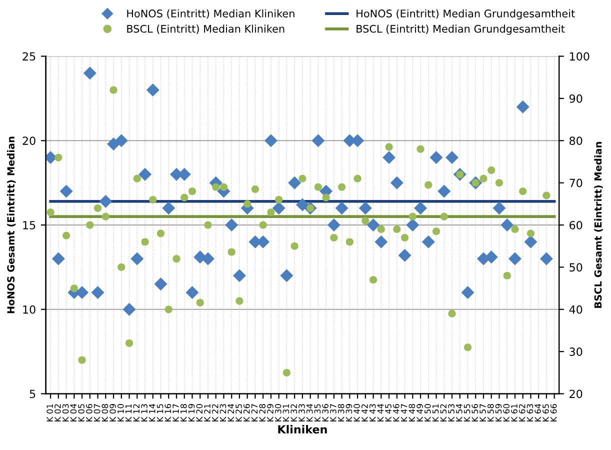  Describe the element at coordinates (498, 413) in the screenshot. I see `x-tick-label: K 59` at that location.